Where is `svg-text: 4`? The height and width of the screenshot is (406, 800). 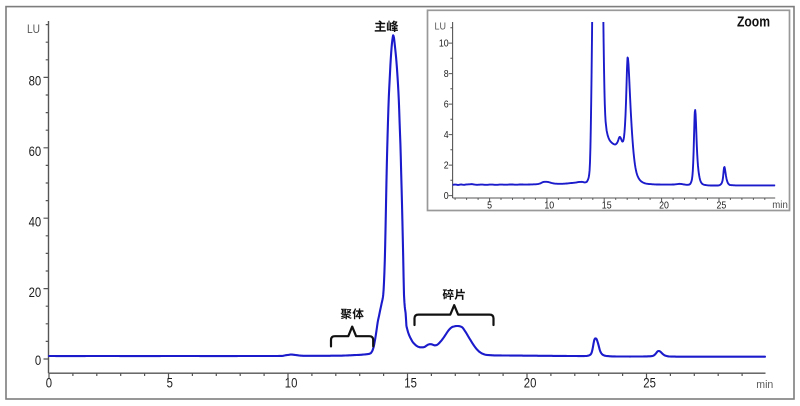 svg-text: 4 is located at coordinates (446, 135).